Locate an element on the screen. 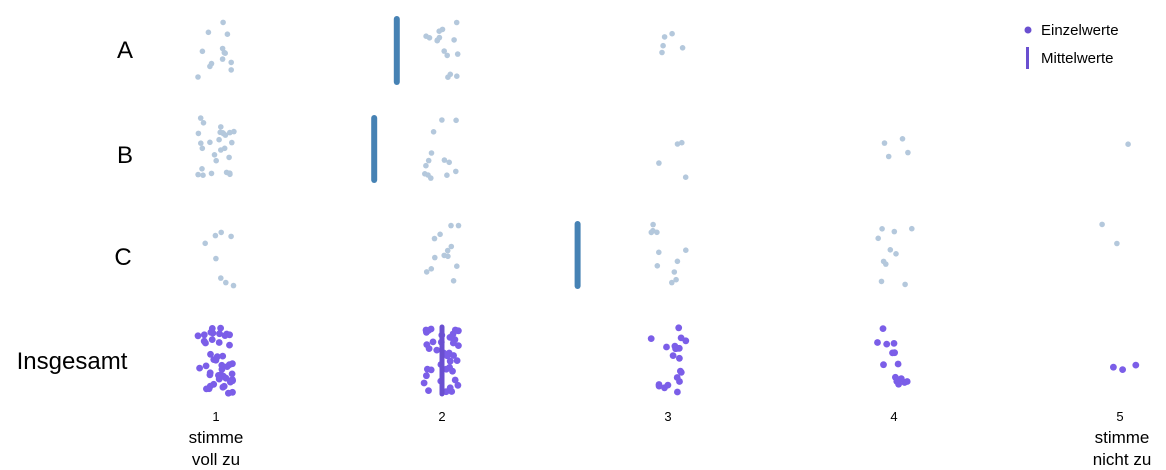 This screenshot has height=470, width=1166. scale-left-label-line1: stimme is located at coordinates (216, 437).